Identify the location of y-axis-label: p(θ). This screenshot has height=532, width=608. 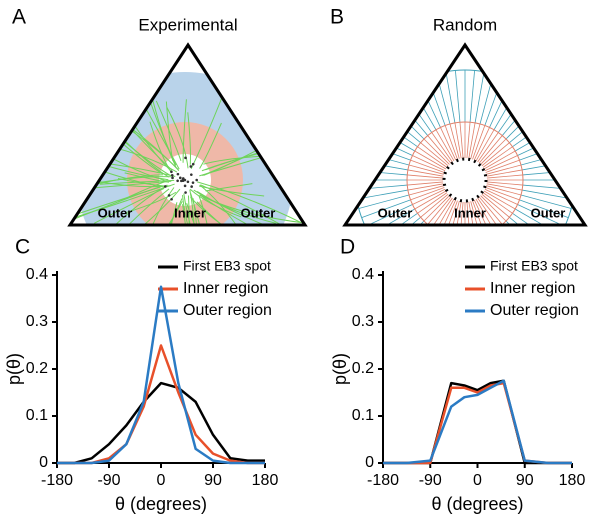
(340, 369).